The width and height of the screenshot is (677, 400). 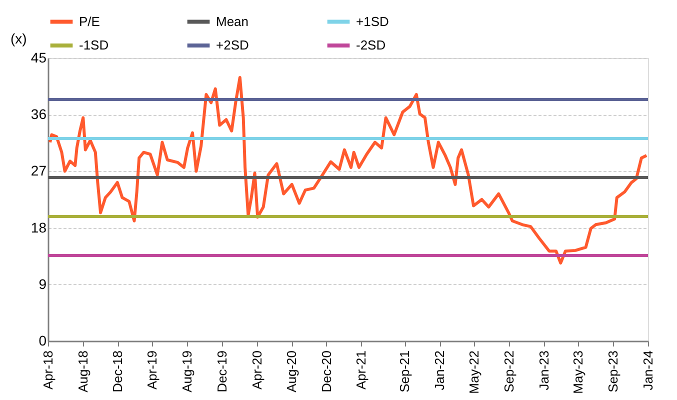 What do you see at coordinates (232, 21) in the screenshot?
I see `legend-label: Mean` at bounding box center [232, 21].